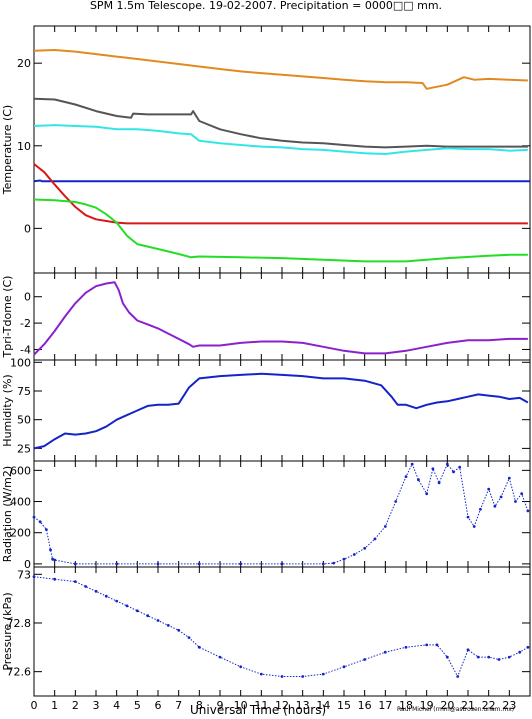  Describe the element at coordinates (20, 470) in the screenshot. I see `radiation-ytick-label: 600` at that location.